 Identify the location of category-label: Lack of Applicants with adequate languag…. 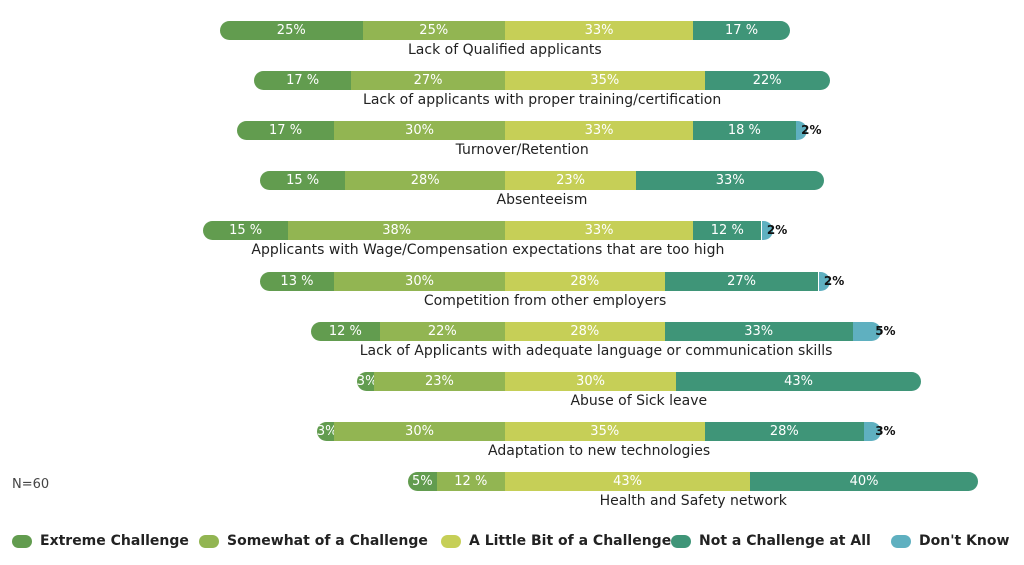
(596, 350).